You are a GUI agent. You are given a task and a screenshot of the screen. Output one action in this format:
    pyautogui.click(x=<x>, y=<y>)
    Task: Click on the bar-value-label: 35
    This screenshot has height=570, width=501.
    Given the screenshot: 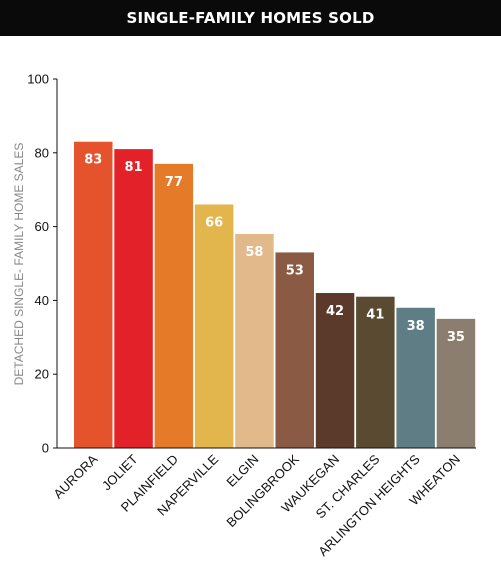 What is the action you would take?
    pyautogui.click(x=456, y=337)
    